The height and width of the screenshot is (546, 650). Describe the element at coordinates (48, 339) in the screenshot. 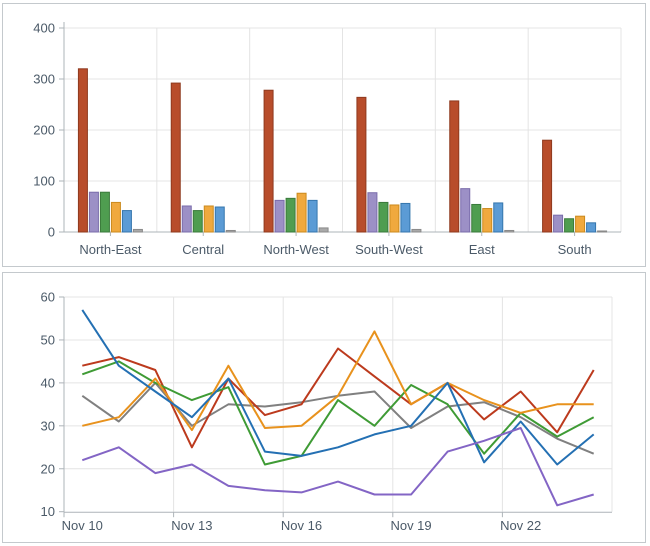

I see `y-tick-label: 50` at that location.